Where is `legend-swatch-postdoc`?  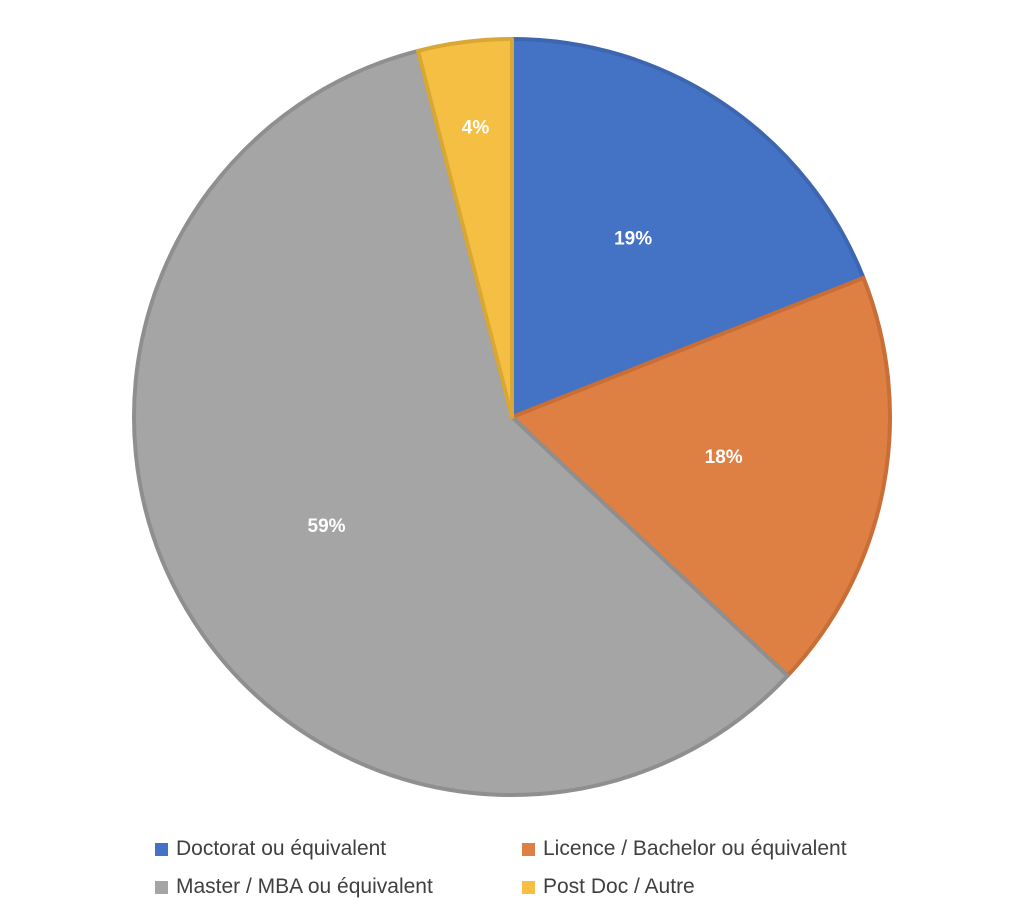 legend-swatch-postdoc is located at coordinates (528, 887).